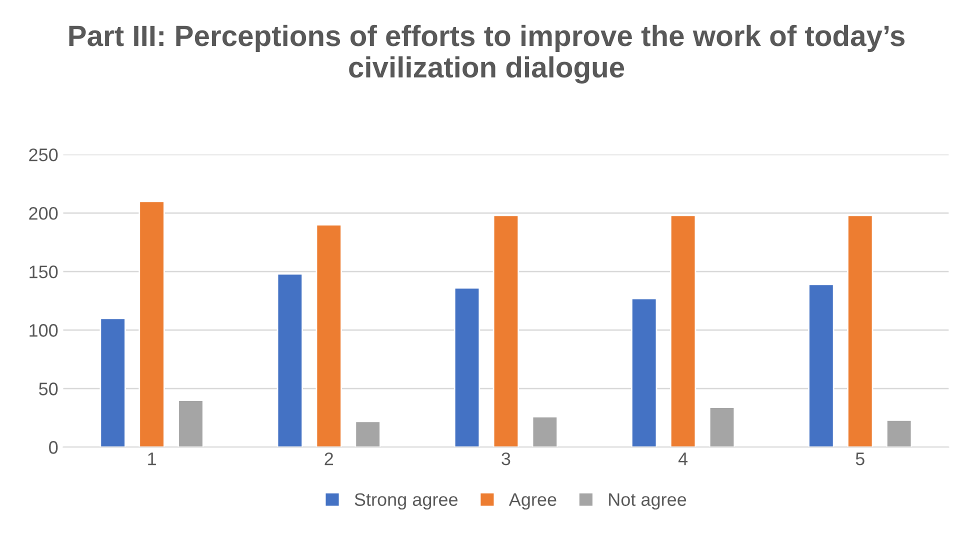  Describe the element at coordinates (43, 155) in the screenshot. I see `y-tick-label: 250` at that location.